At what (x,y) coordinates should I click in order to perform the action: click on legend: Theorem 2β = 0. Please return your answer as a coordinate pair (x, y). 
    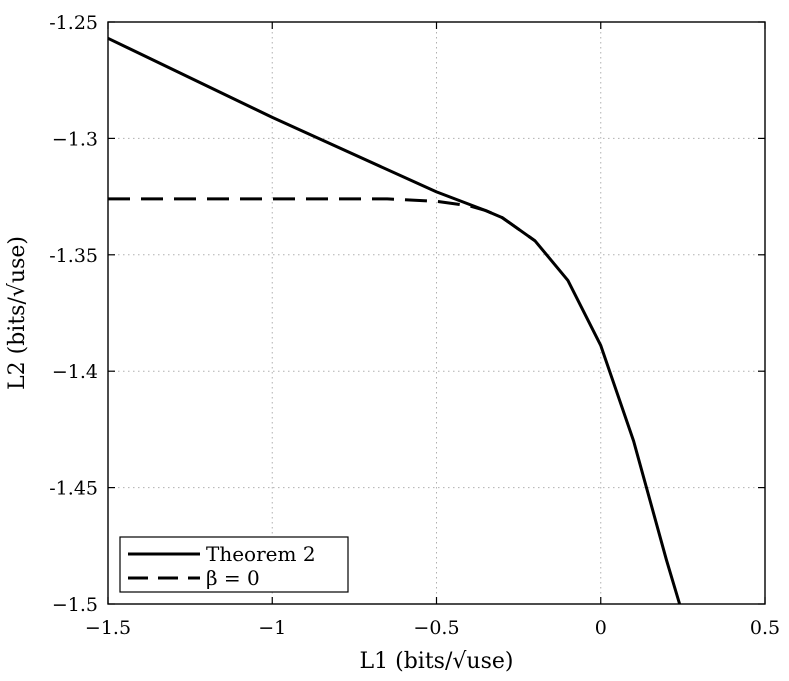
    Looking at the image, I should click on (234, 564).